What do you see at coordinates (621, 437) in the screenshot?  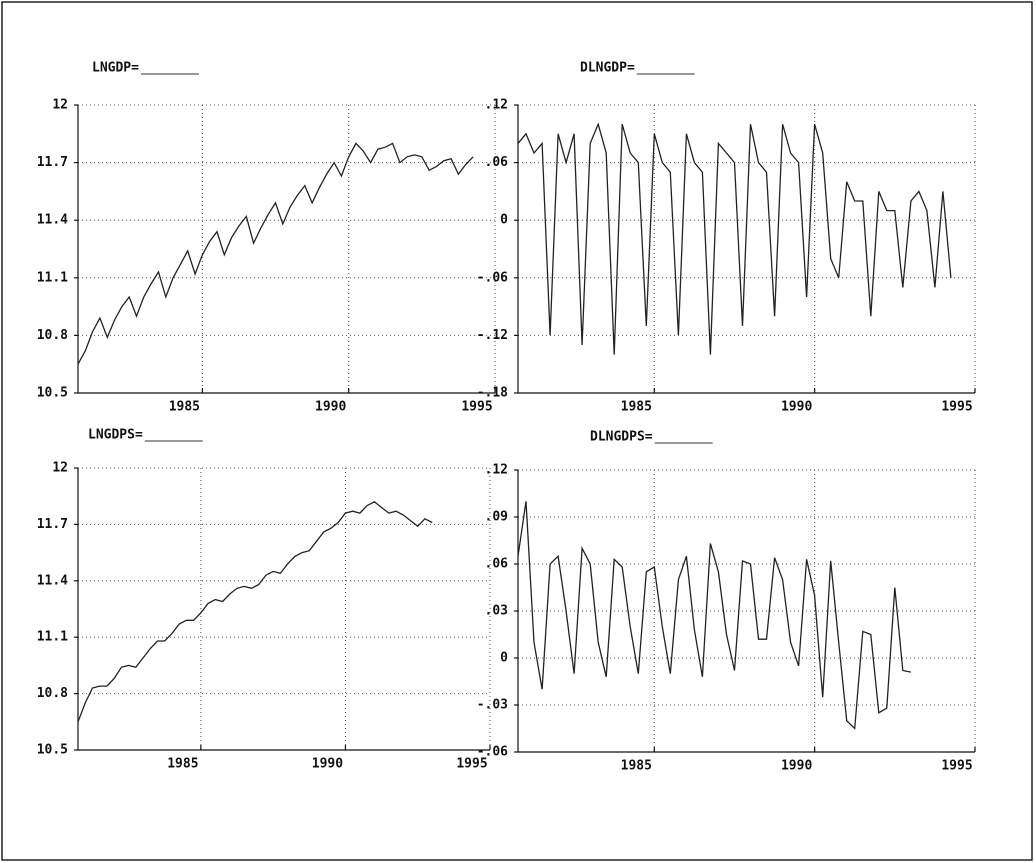 I see `chart-title: DLNGDPS=` at bounding box center [621, 437].